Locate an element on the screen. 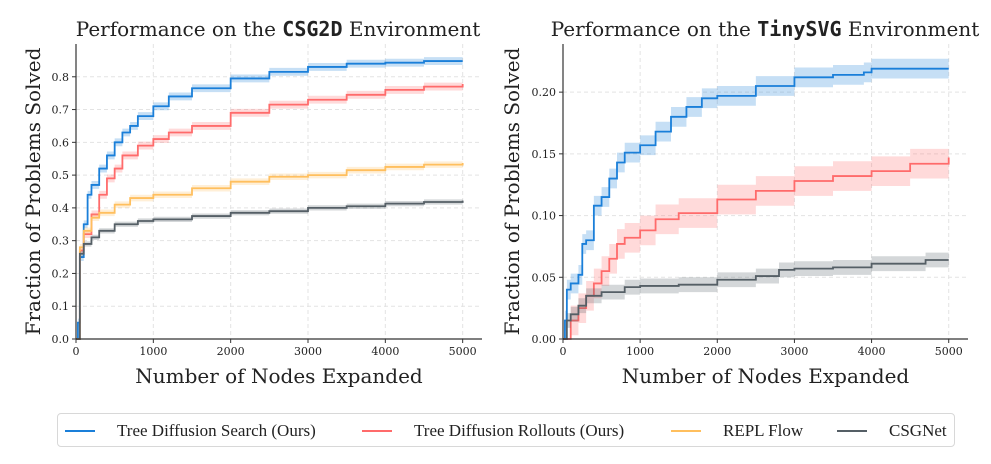 The image size is (991, 464). y-tick-label: 0.10 is located at coordinates (544, 216).